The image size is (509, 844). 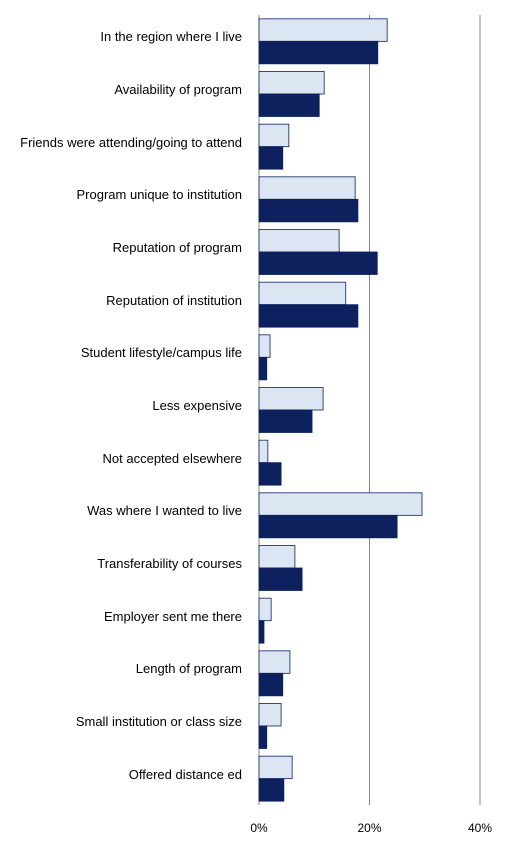 I want to click on category-label: Reputation of program, so click(x=177, y=247).